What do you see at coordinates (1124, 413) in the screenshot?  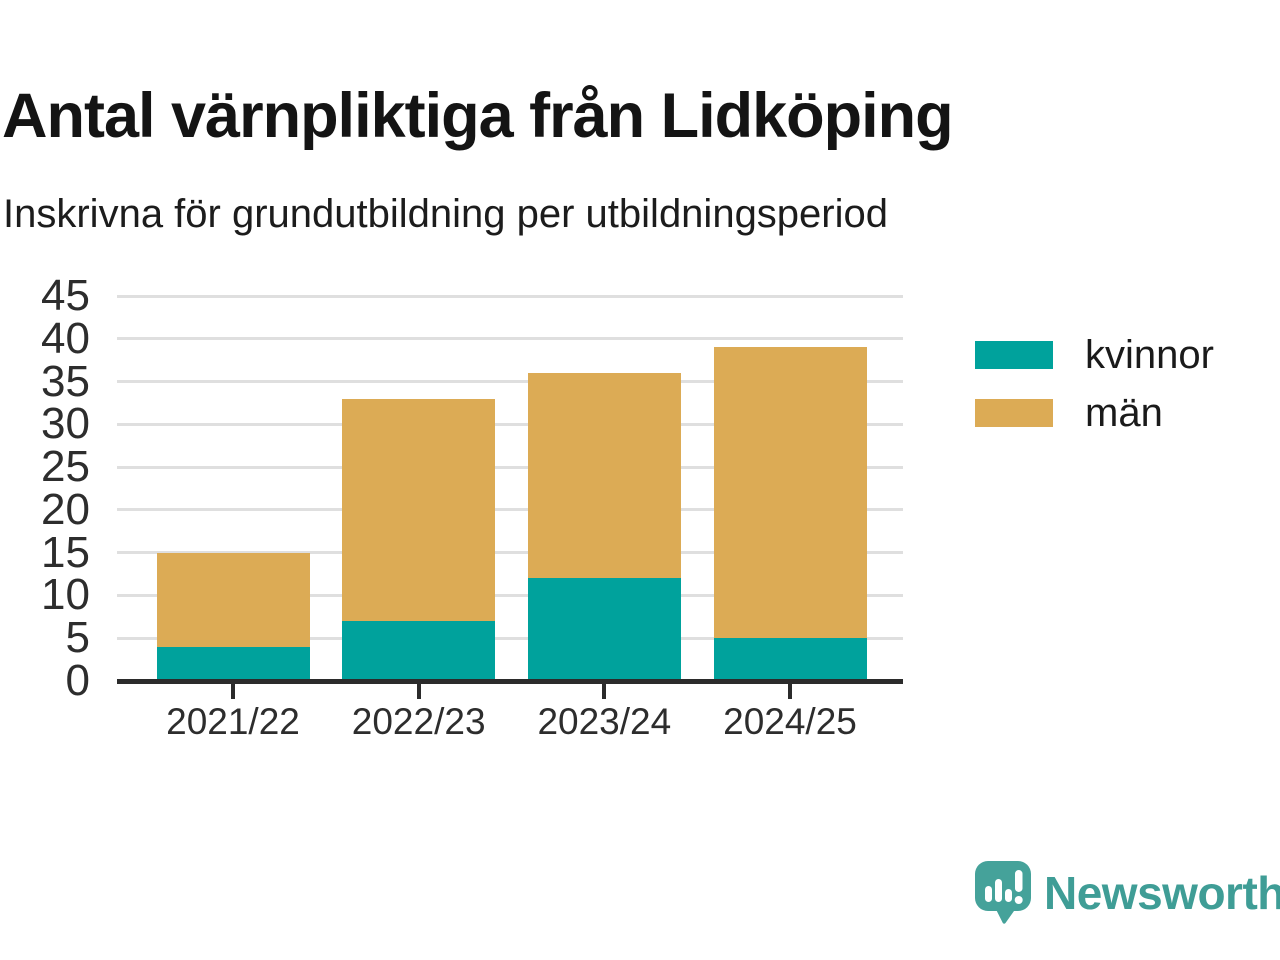 I see `legend-label-man: män` at bounding box center [1124, 413].